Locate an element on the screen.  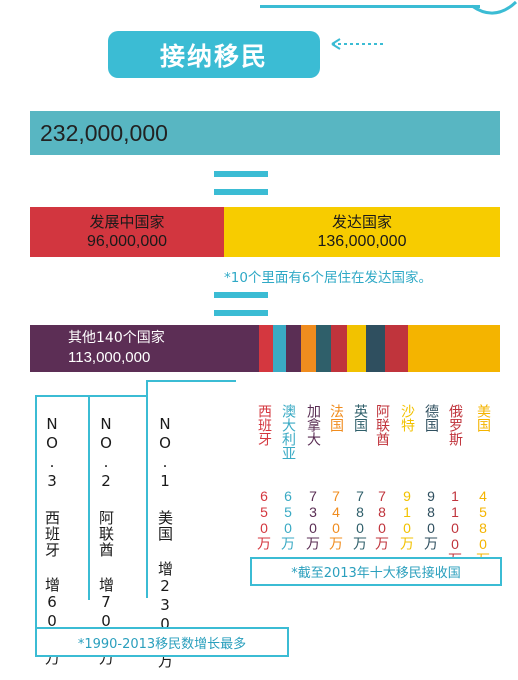
country-value-label: 730万 is located at coordinates (313, 519).